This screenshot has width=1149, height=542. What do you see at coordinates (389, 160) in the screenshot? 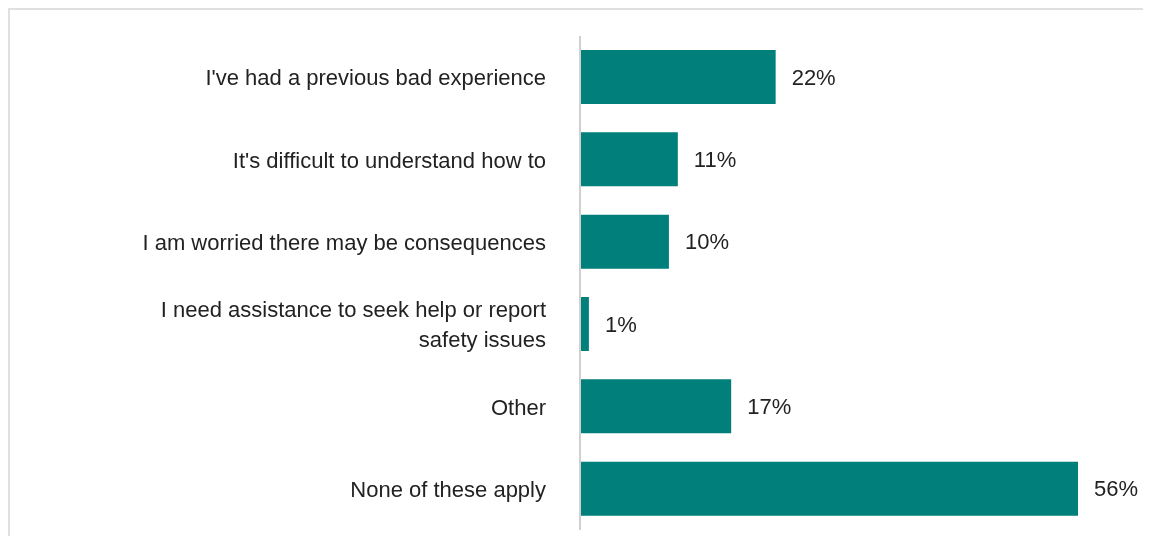
I see `y-tick-label: It's difficult to understand how to` at bounding box center [389, 160].